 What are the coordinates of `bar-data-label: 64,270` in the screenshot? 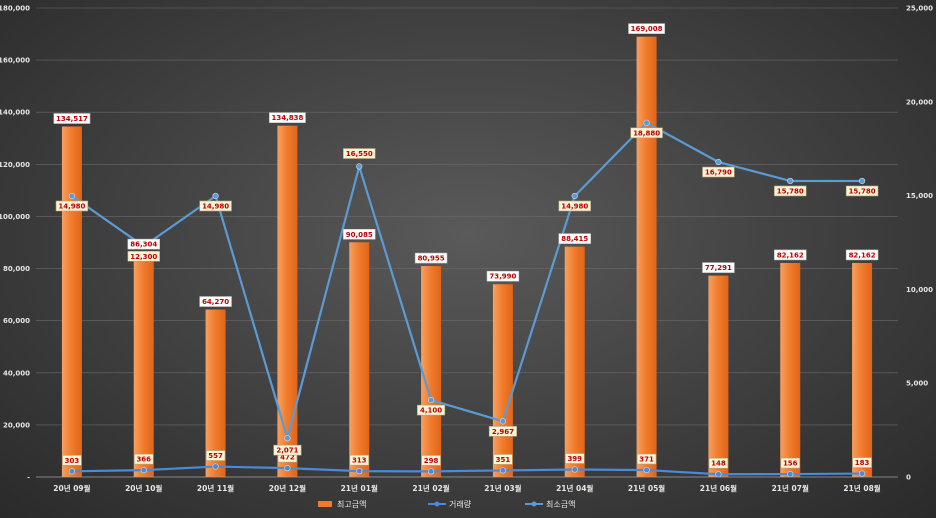 It's located at (215, 302).